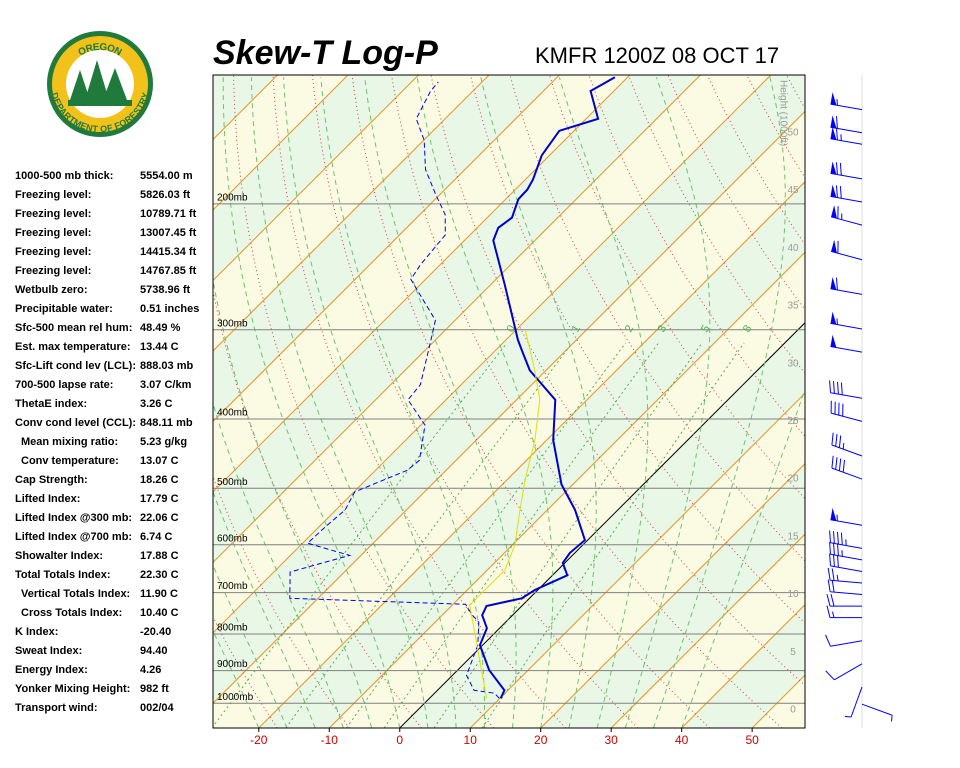 The image size is (960, 768). What do you see at coordinates (629, 328) in the screenshot?
I see `mixing-ratio-label: 2` at bounding box center [629, 328].